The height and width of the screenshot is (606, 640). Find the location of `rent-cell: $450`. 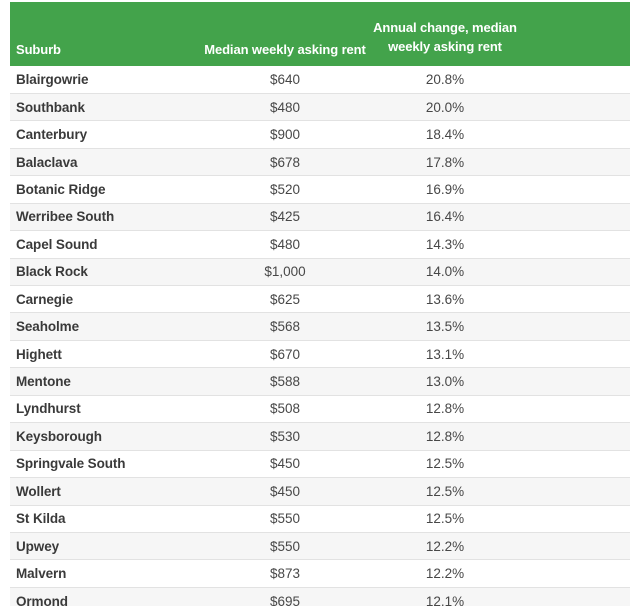

rent-cell: $450 is located at coordinates (285, 491).